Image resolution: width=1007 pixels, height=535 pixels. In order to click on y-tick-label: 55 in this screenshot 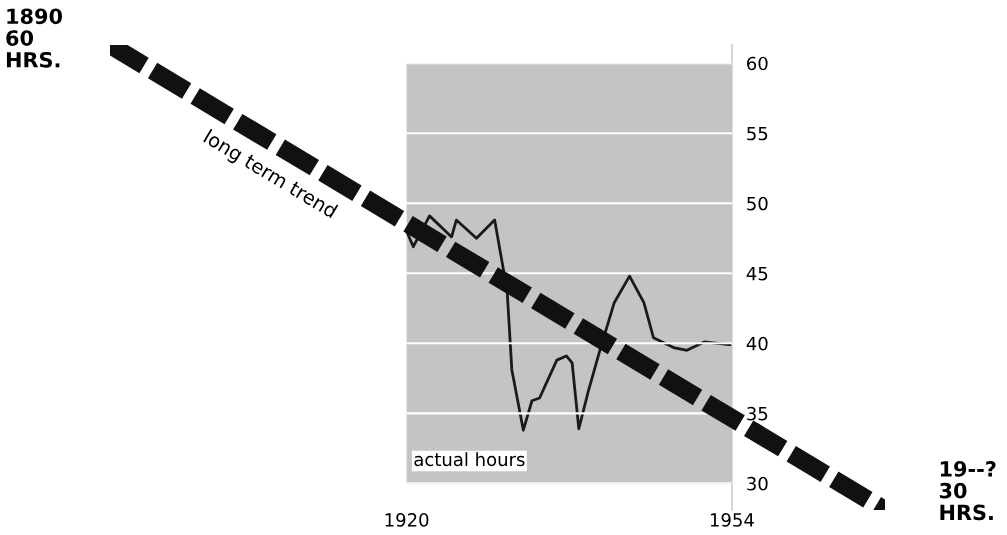, I will do `click(757, 133)`.